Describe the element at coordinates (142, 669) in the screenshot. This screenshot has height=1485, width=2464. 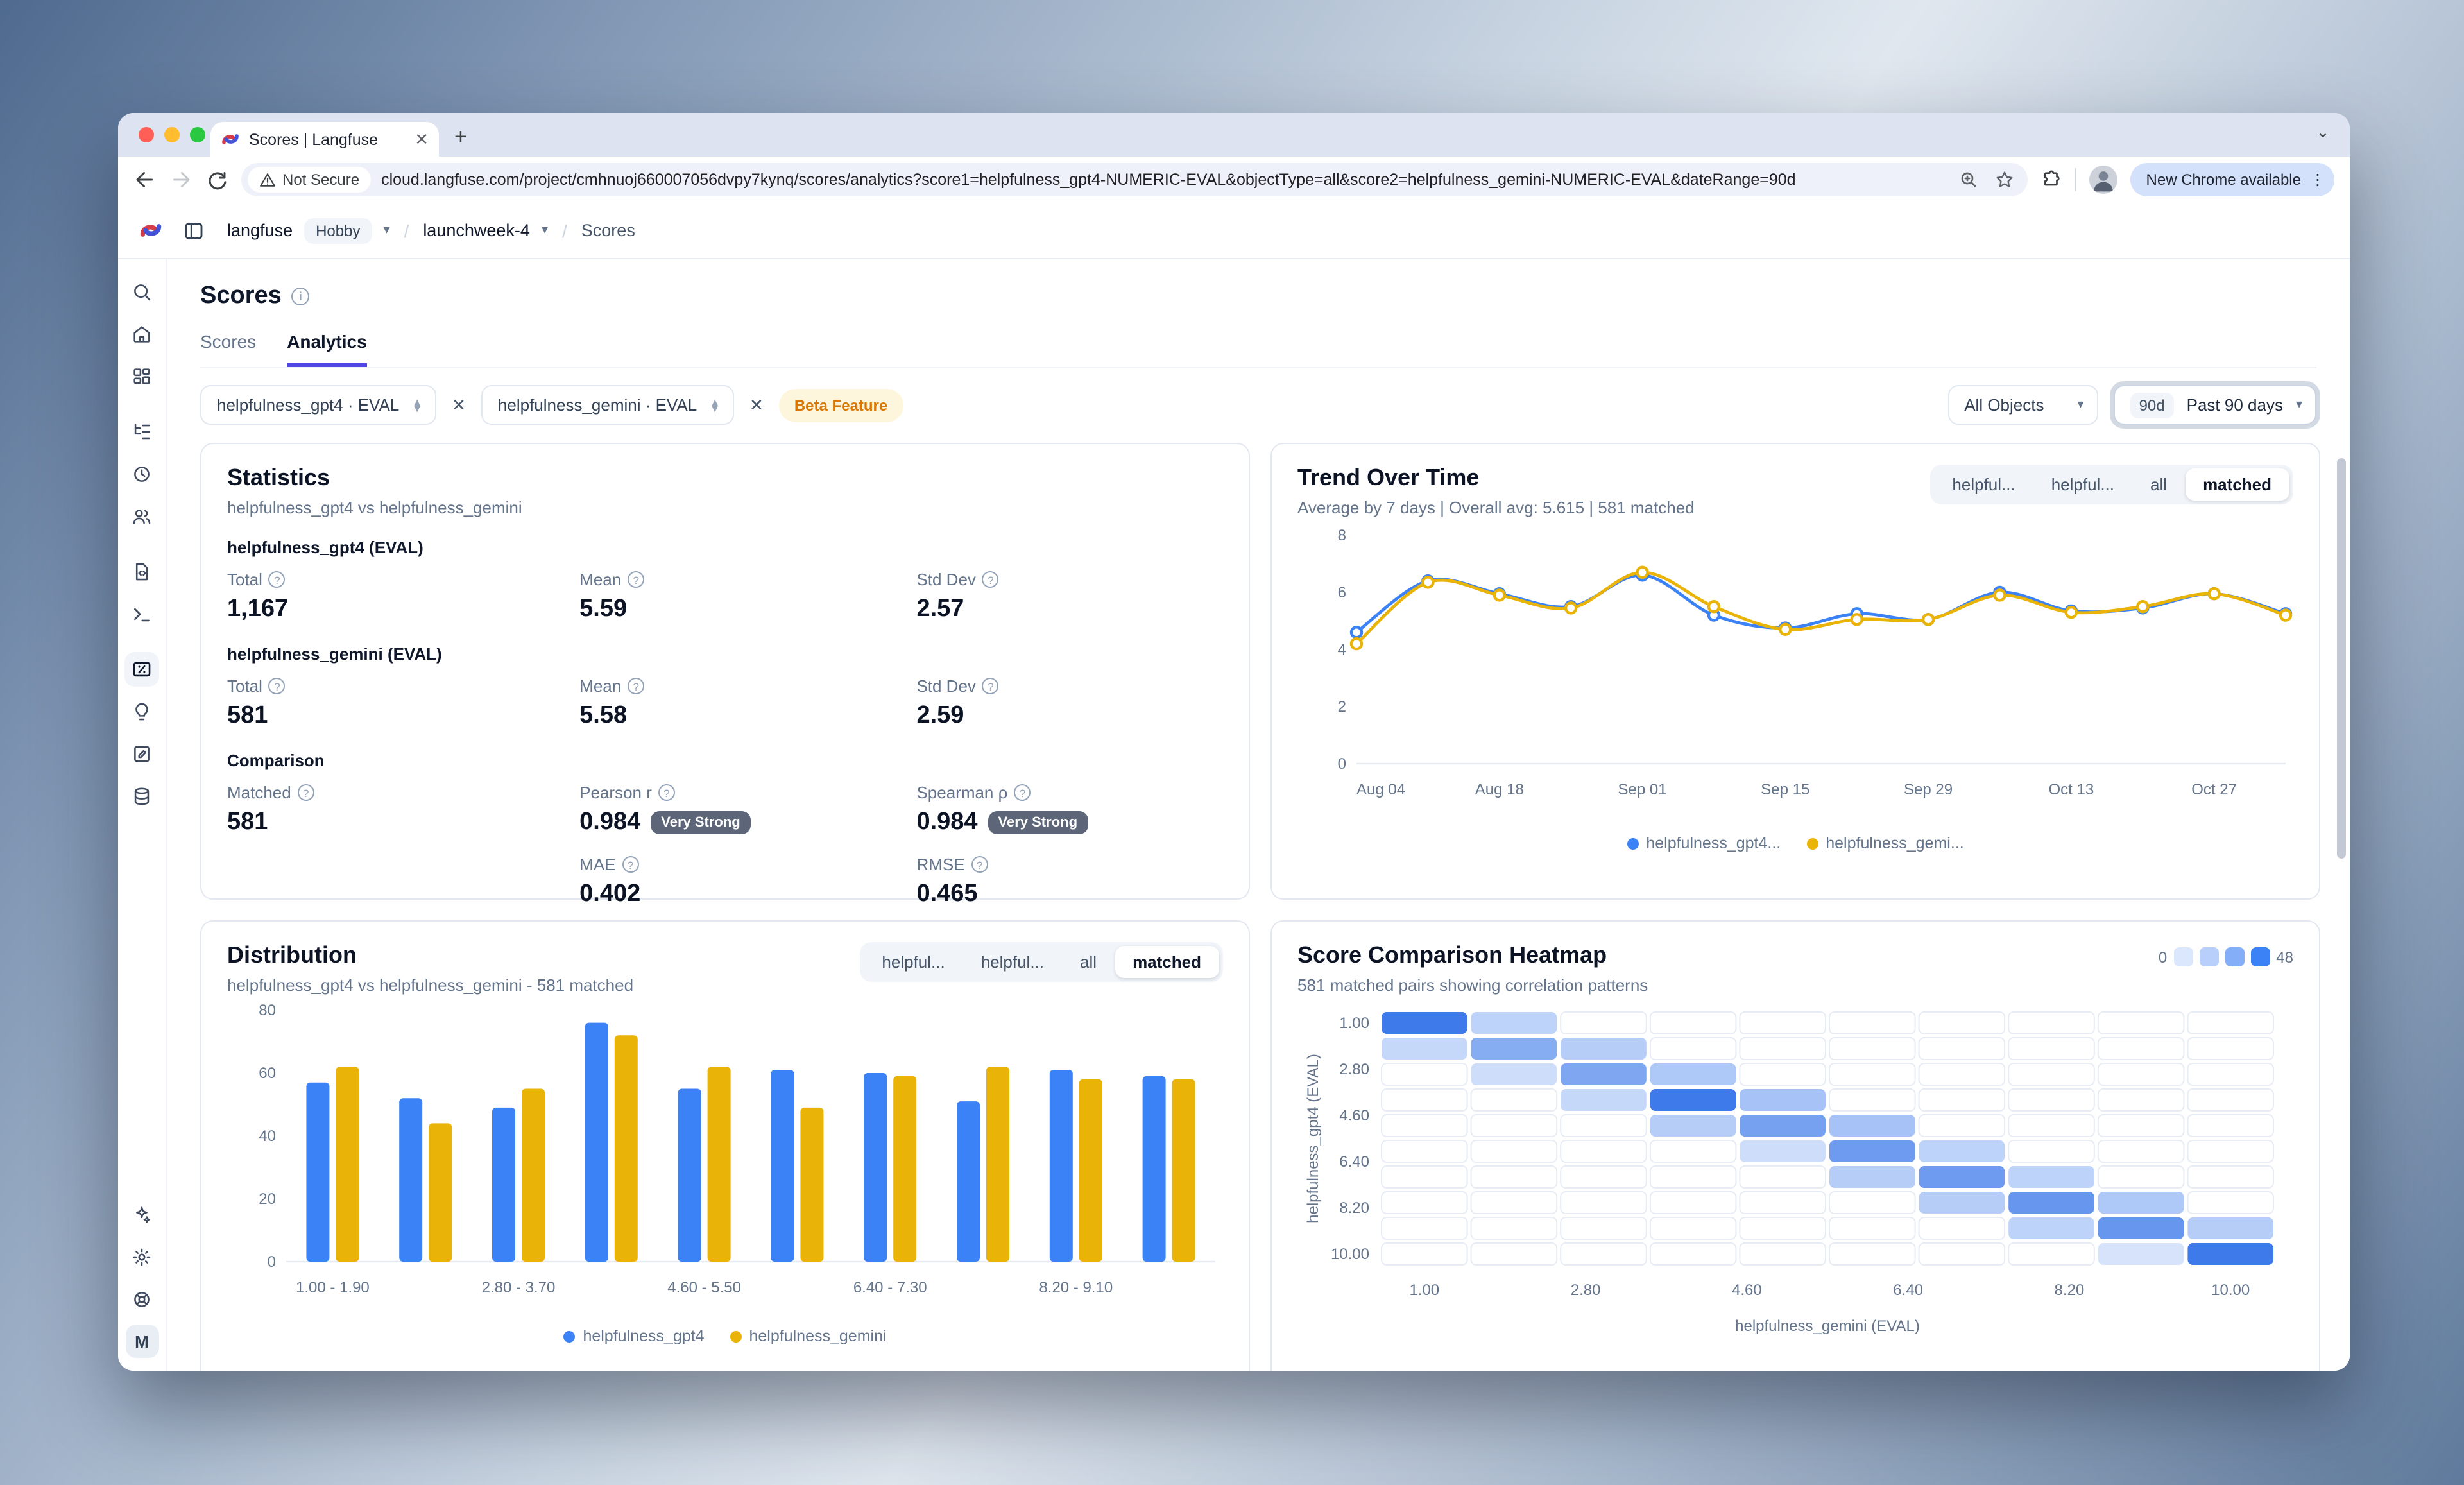
I see `sidebar-item-scores` at that location.